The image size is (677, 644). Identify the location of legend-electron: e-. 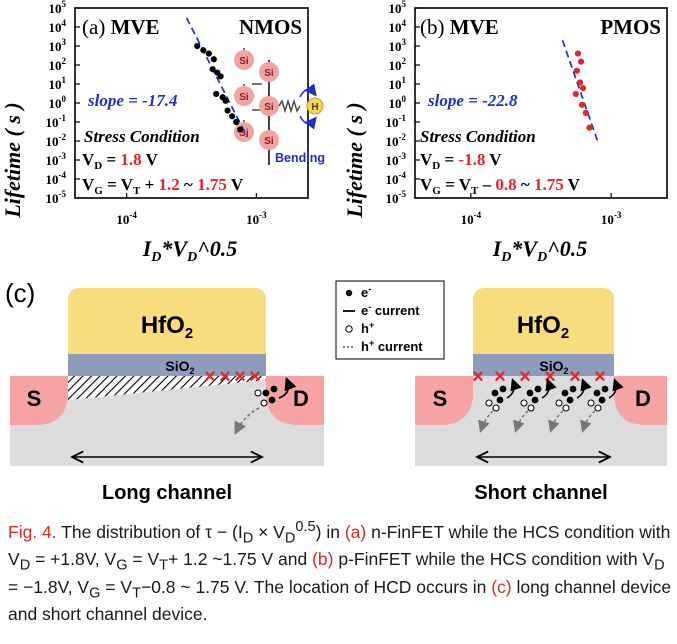
(366, 292).